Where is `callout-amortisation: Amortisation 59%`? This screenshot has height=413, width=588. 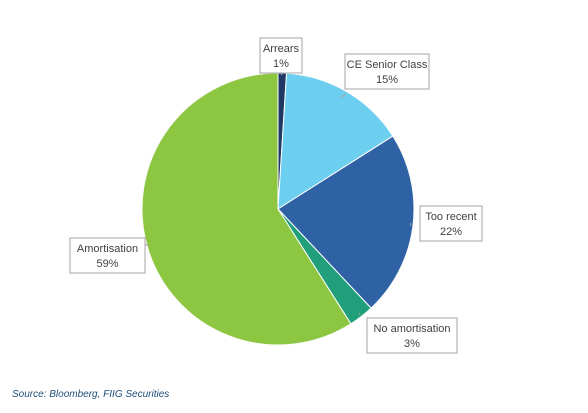
callout-amortisation: Amortisation 59% is located at coordinates (107, 255).